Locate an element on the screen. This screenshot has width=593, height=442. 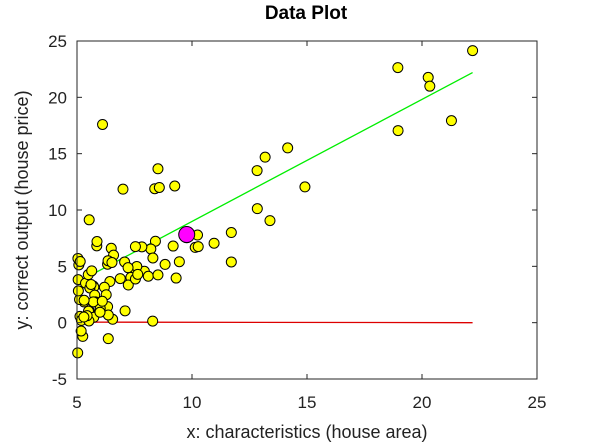
y-tick-label: 5 is located at coordinates (62, 266).